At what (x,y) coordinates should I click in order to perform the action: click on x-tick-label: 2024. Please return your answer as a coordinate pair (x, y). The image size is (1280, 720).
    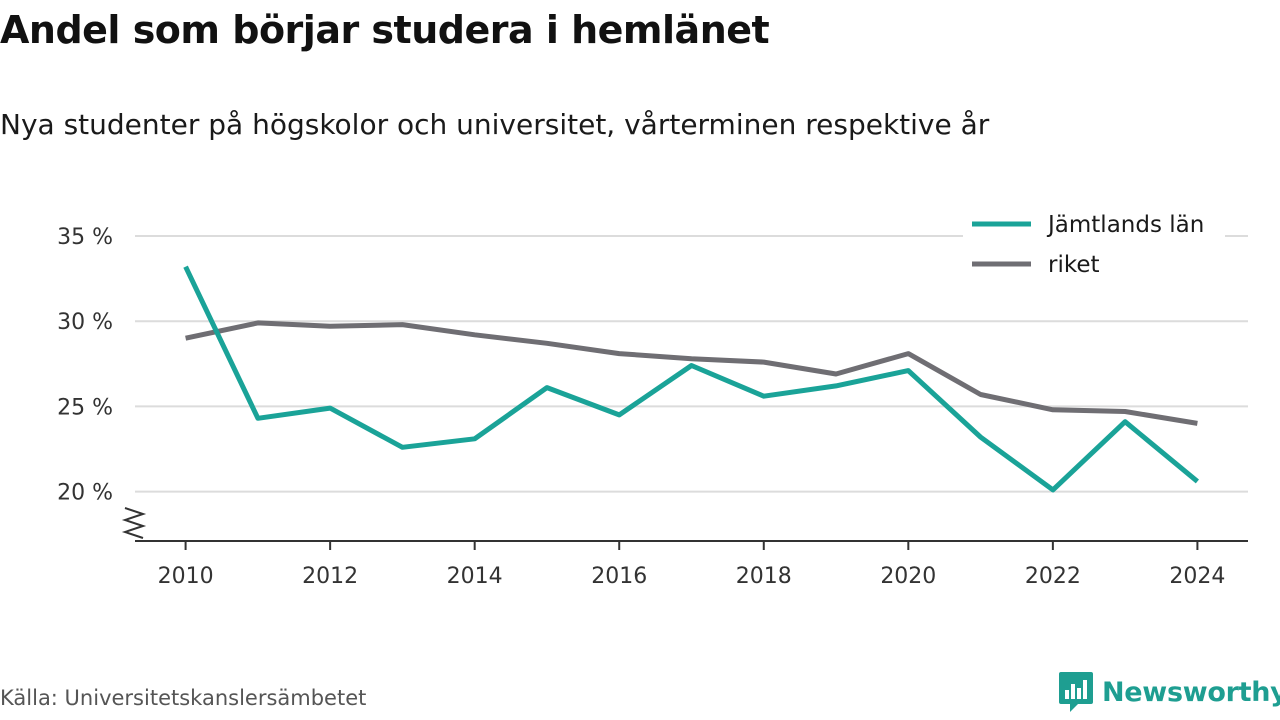
    Looking at the image, I should click on (1197, 576).